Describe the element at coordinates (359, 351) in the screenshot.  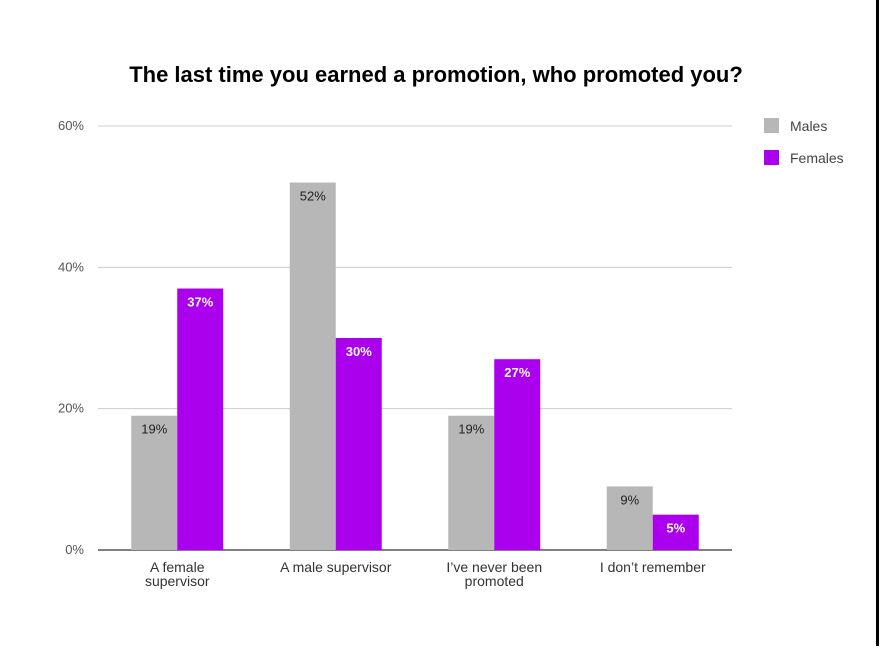
I see `data-label: 30%` at that location.